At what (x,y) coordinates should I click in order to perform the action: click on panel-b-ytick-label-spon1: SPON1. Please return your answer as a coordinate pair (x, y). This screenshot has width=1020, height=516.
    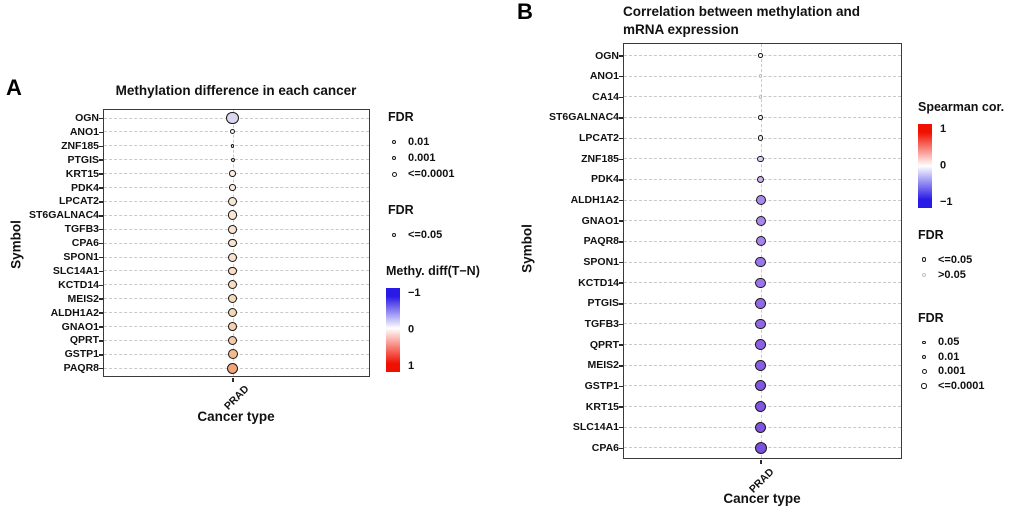
    Looking at the image, I should click on (601, 262).